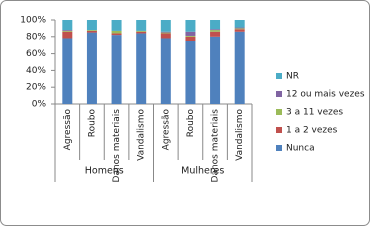 The height and width of the screenshot is (240, 370). What do you see at coordinates (325, 95) in the screenshot?
I see `legend-label: 12 ou mais vezes` at bounding box center [325, 95].